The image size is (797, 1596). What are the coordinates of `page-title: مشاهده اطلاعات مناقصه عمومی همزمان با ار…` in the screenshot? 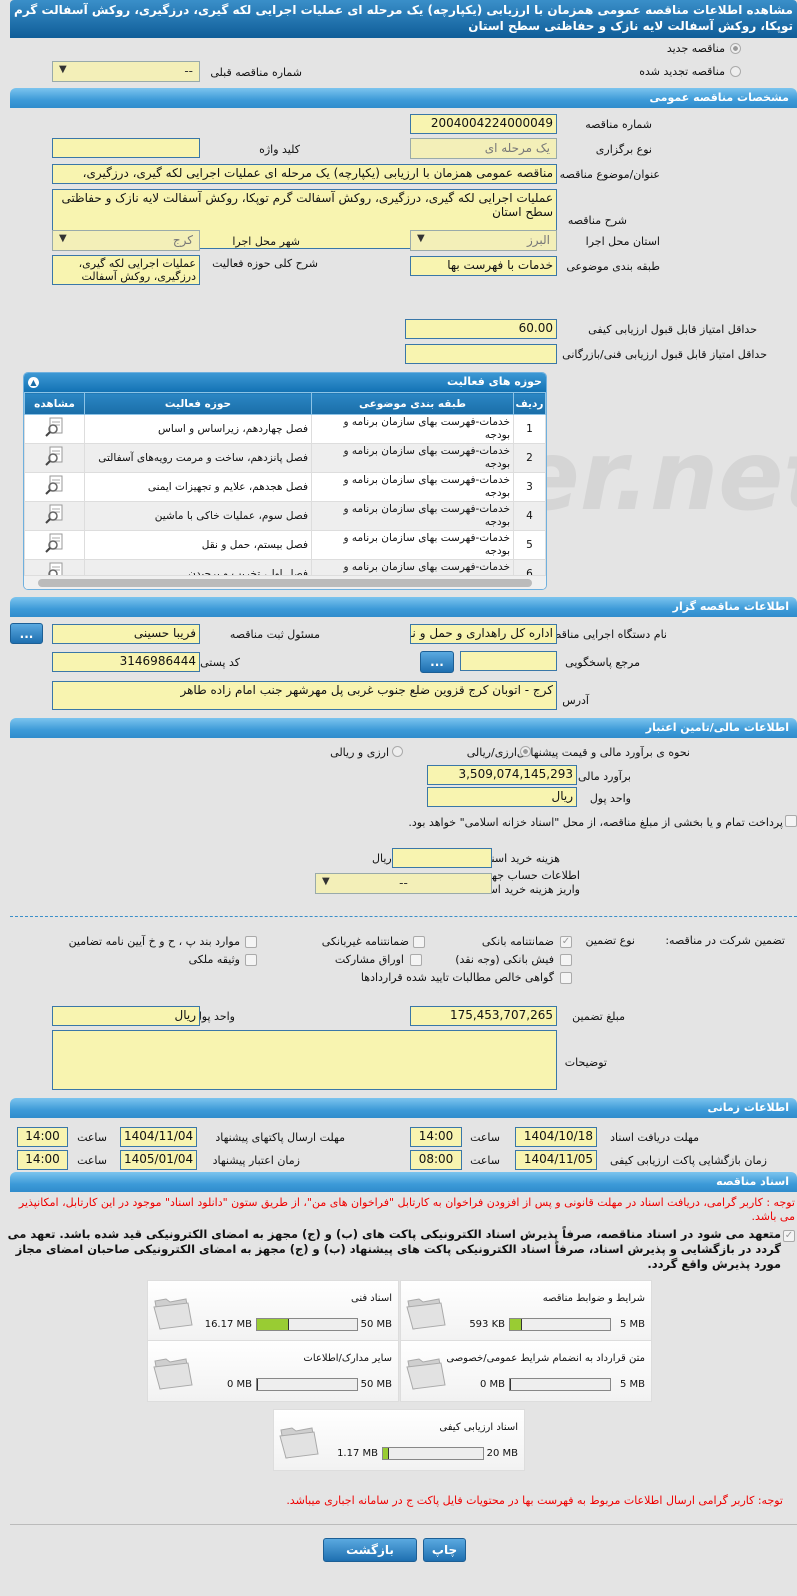 It's located at (403, 19).